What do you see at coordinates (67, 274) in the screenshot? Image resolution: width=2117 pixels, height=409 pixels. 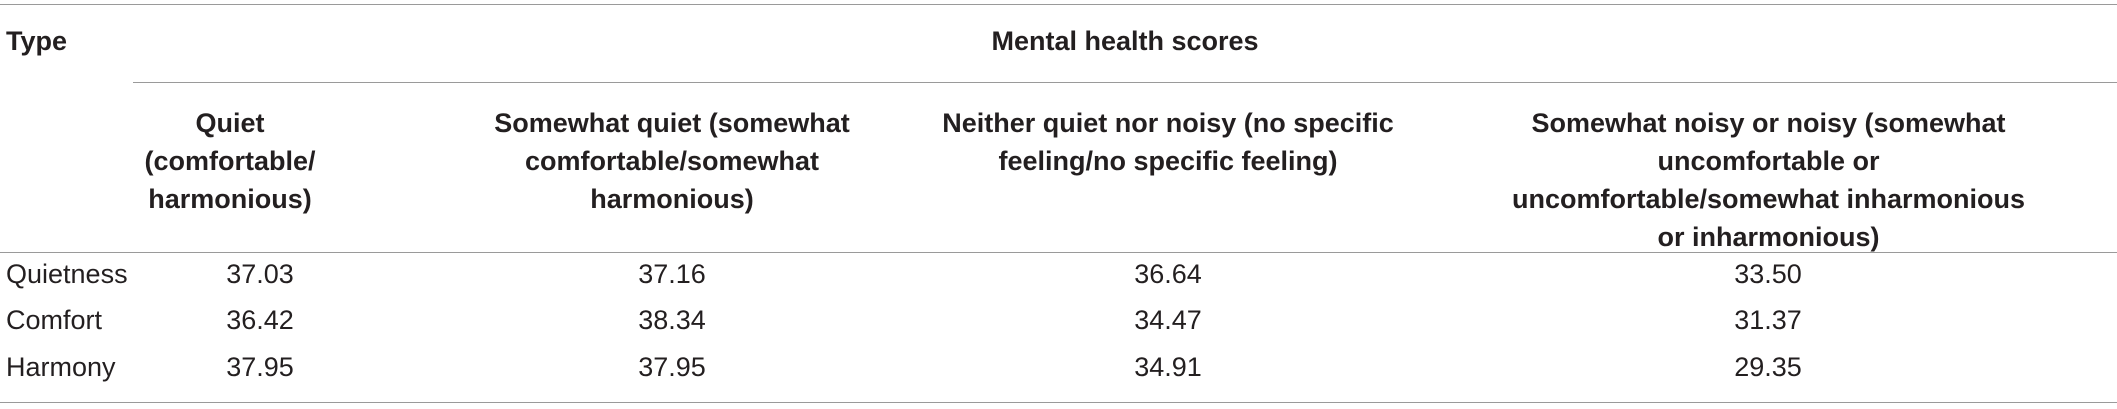 I see `row-label-quietness: Quietness` at bounding box center [67, 274].